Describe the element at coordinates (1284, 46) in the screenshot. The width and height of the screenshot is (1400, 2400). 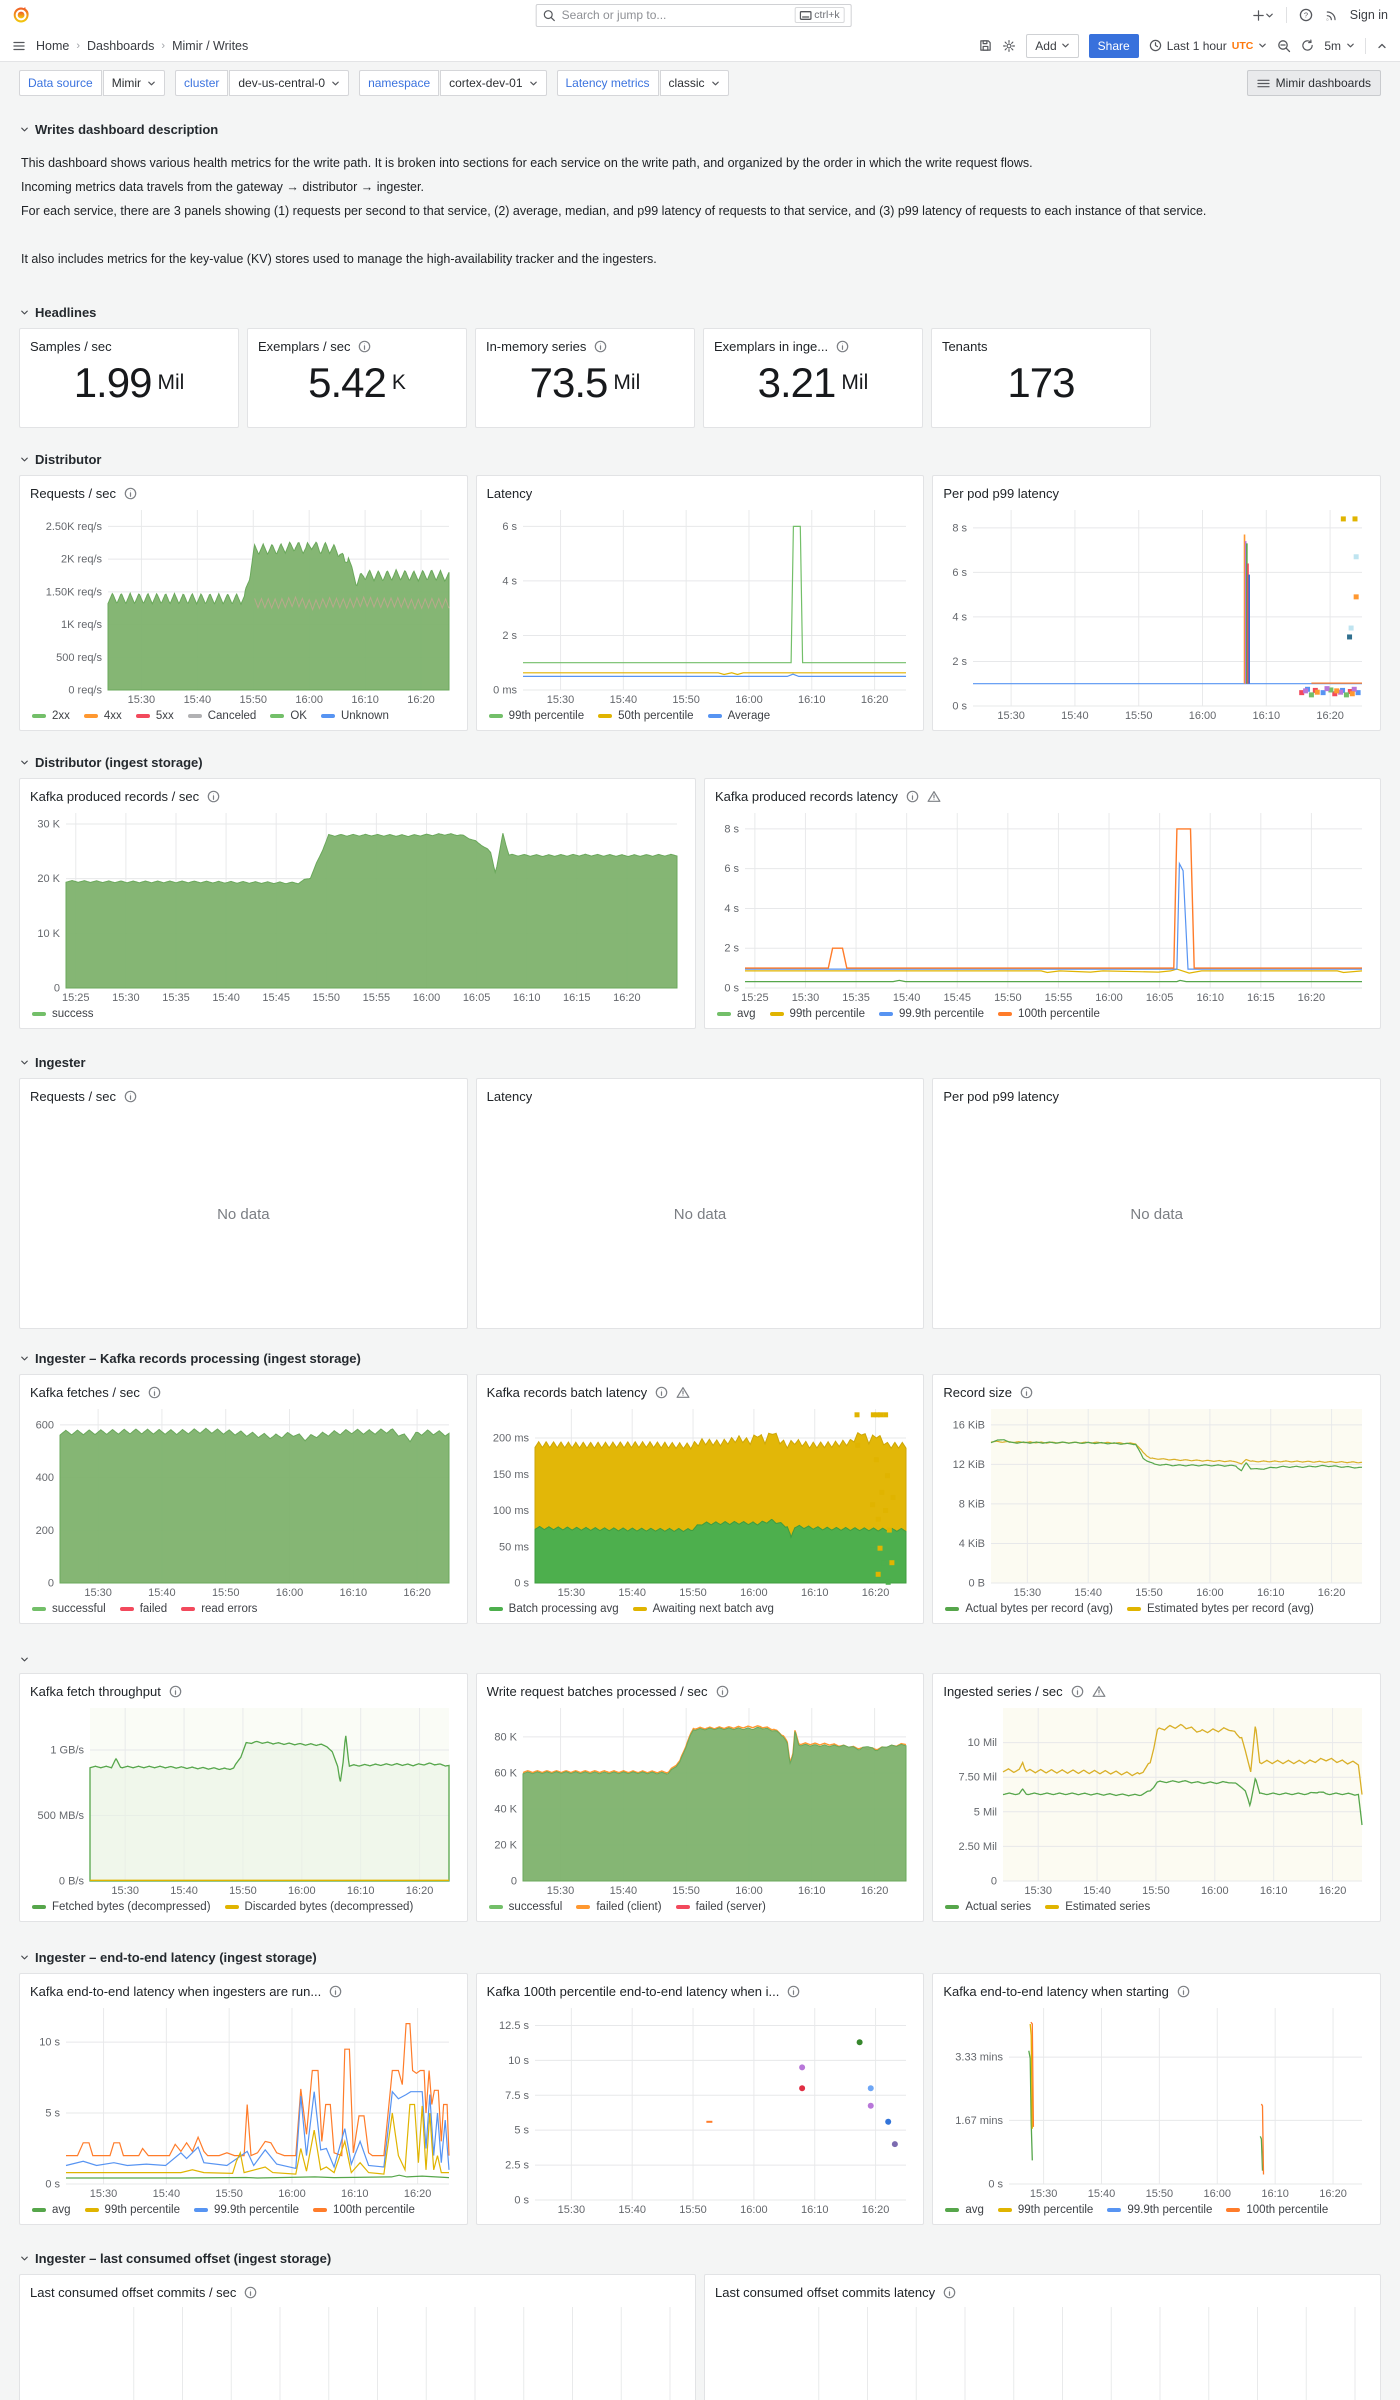
I see `zoom-out-icon` at that location.